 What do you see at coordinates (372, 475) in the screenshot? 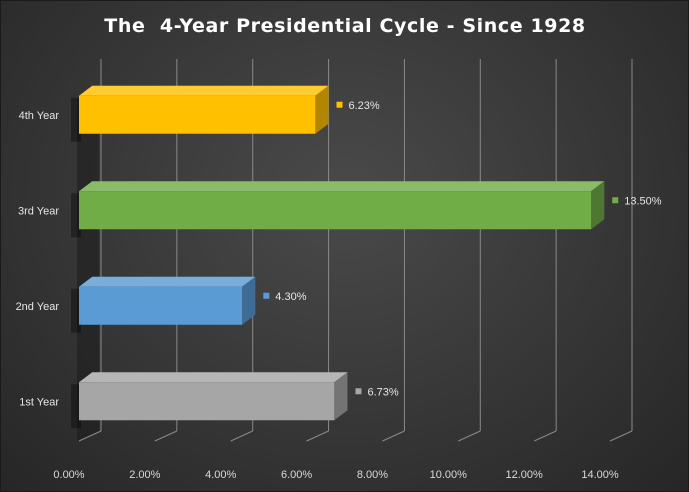
I see `x-tick-label: 8.00%` at bounding box center [372, 475].